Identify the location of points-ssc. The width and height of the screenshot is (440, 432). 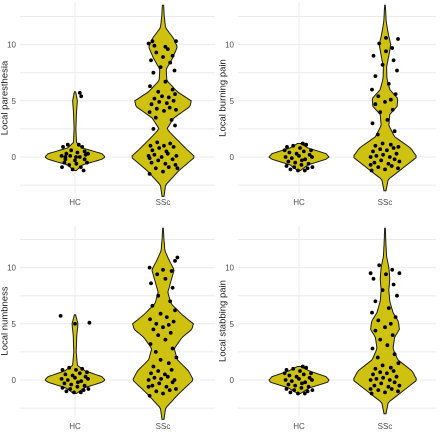
(163, 326).